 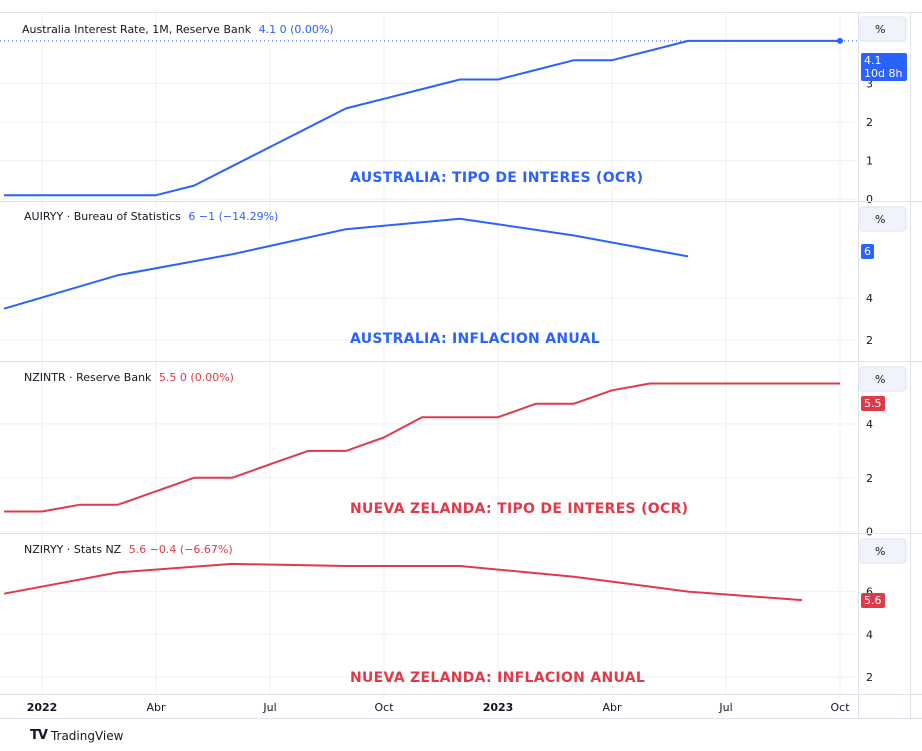 What do you see at coordinates (497, 178) in the screenshot?
I see `pane1-annotation: AUSTRALIA: TIPO DE INTERES (OCR)` at bounding box center [497, 178].